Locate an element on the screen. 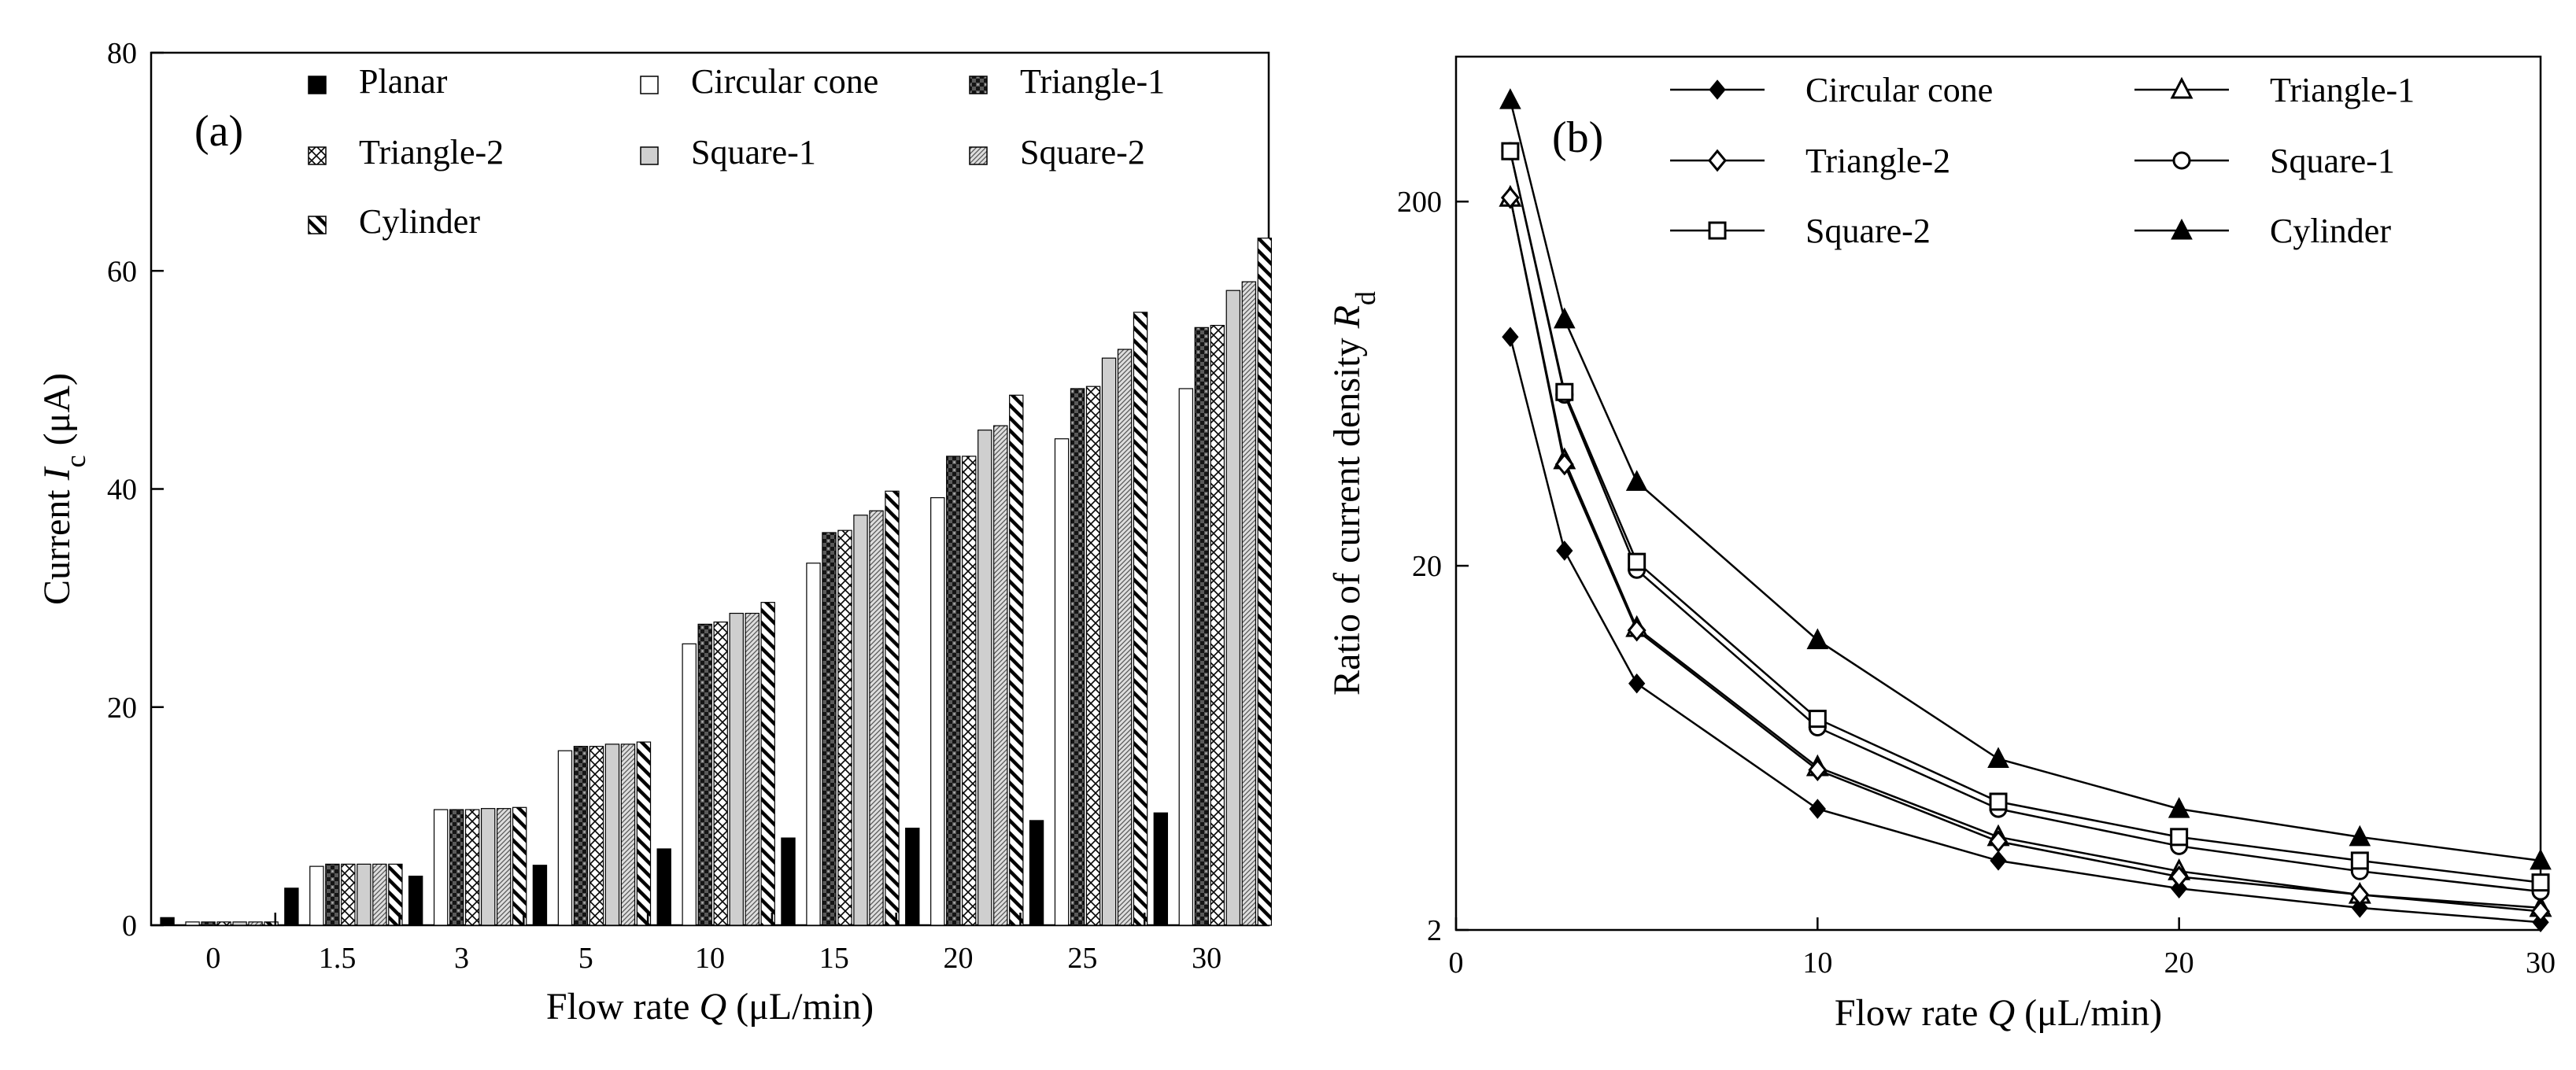  x-axis-label: Flow rate Q (μL/min) is located at coordinates (710, 1007).